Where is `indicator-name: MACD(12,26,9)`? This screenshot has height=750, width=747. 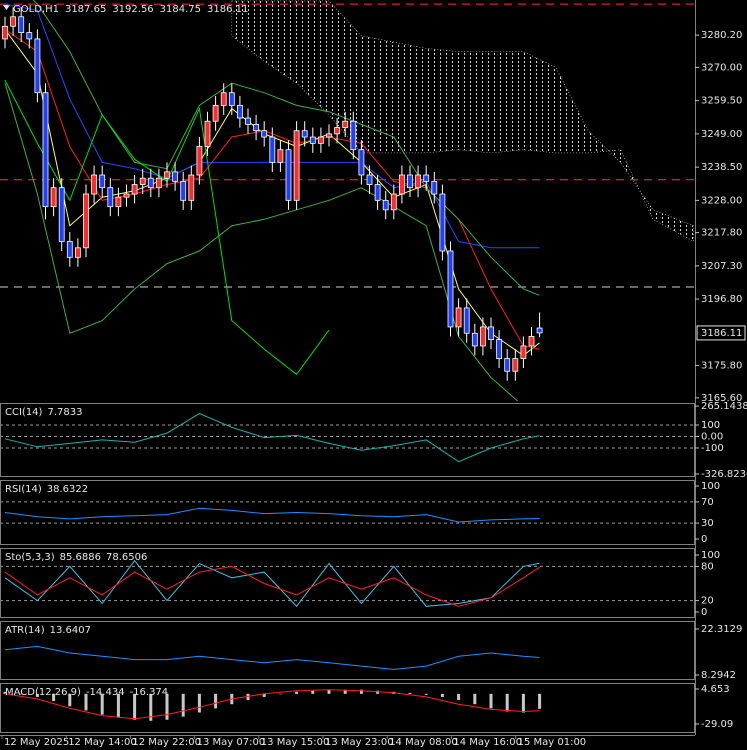 indicator-name: MACD(12,26,9) is located at coordinates (43, 692).